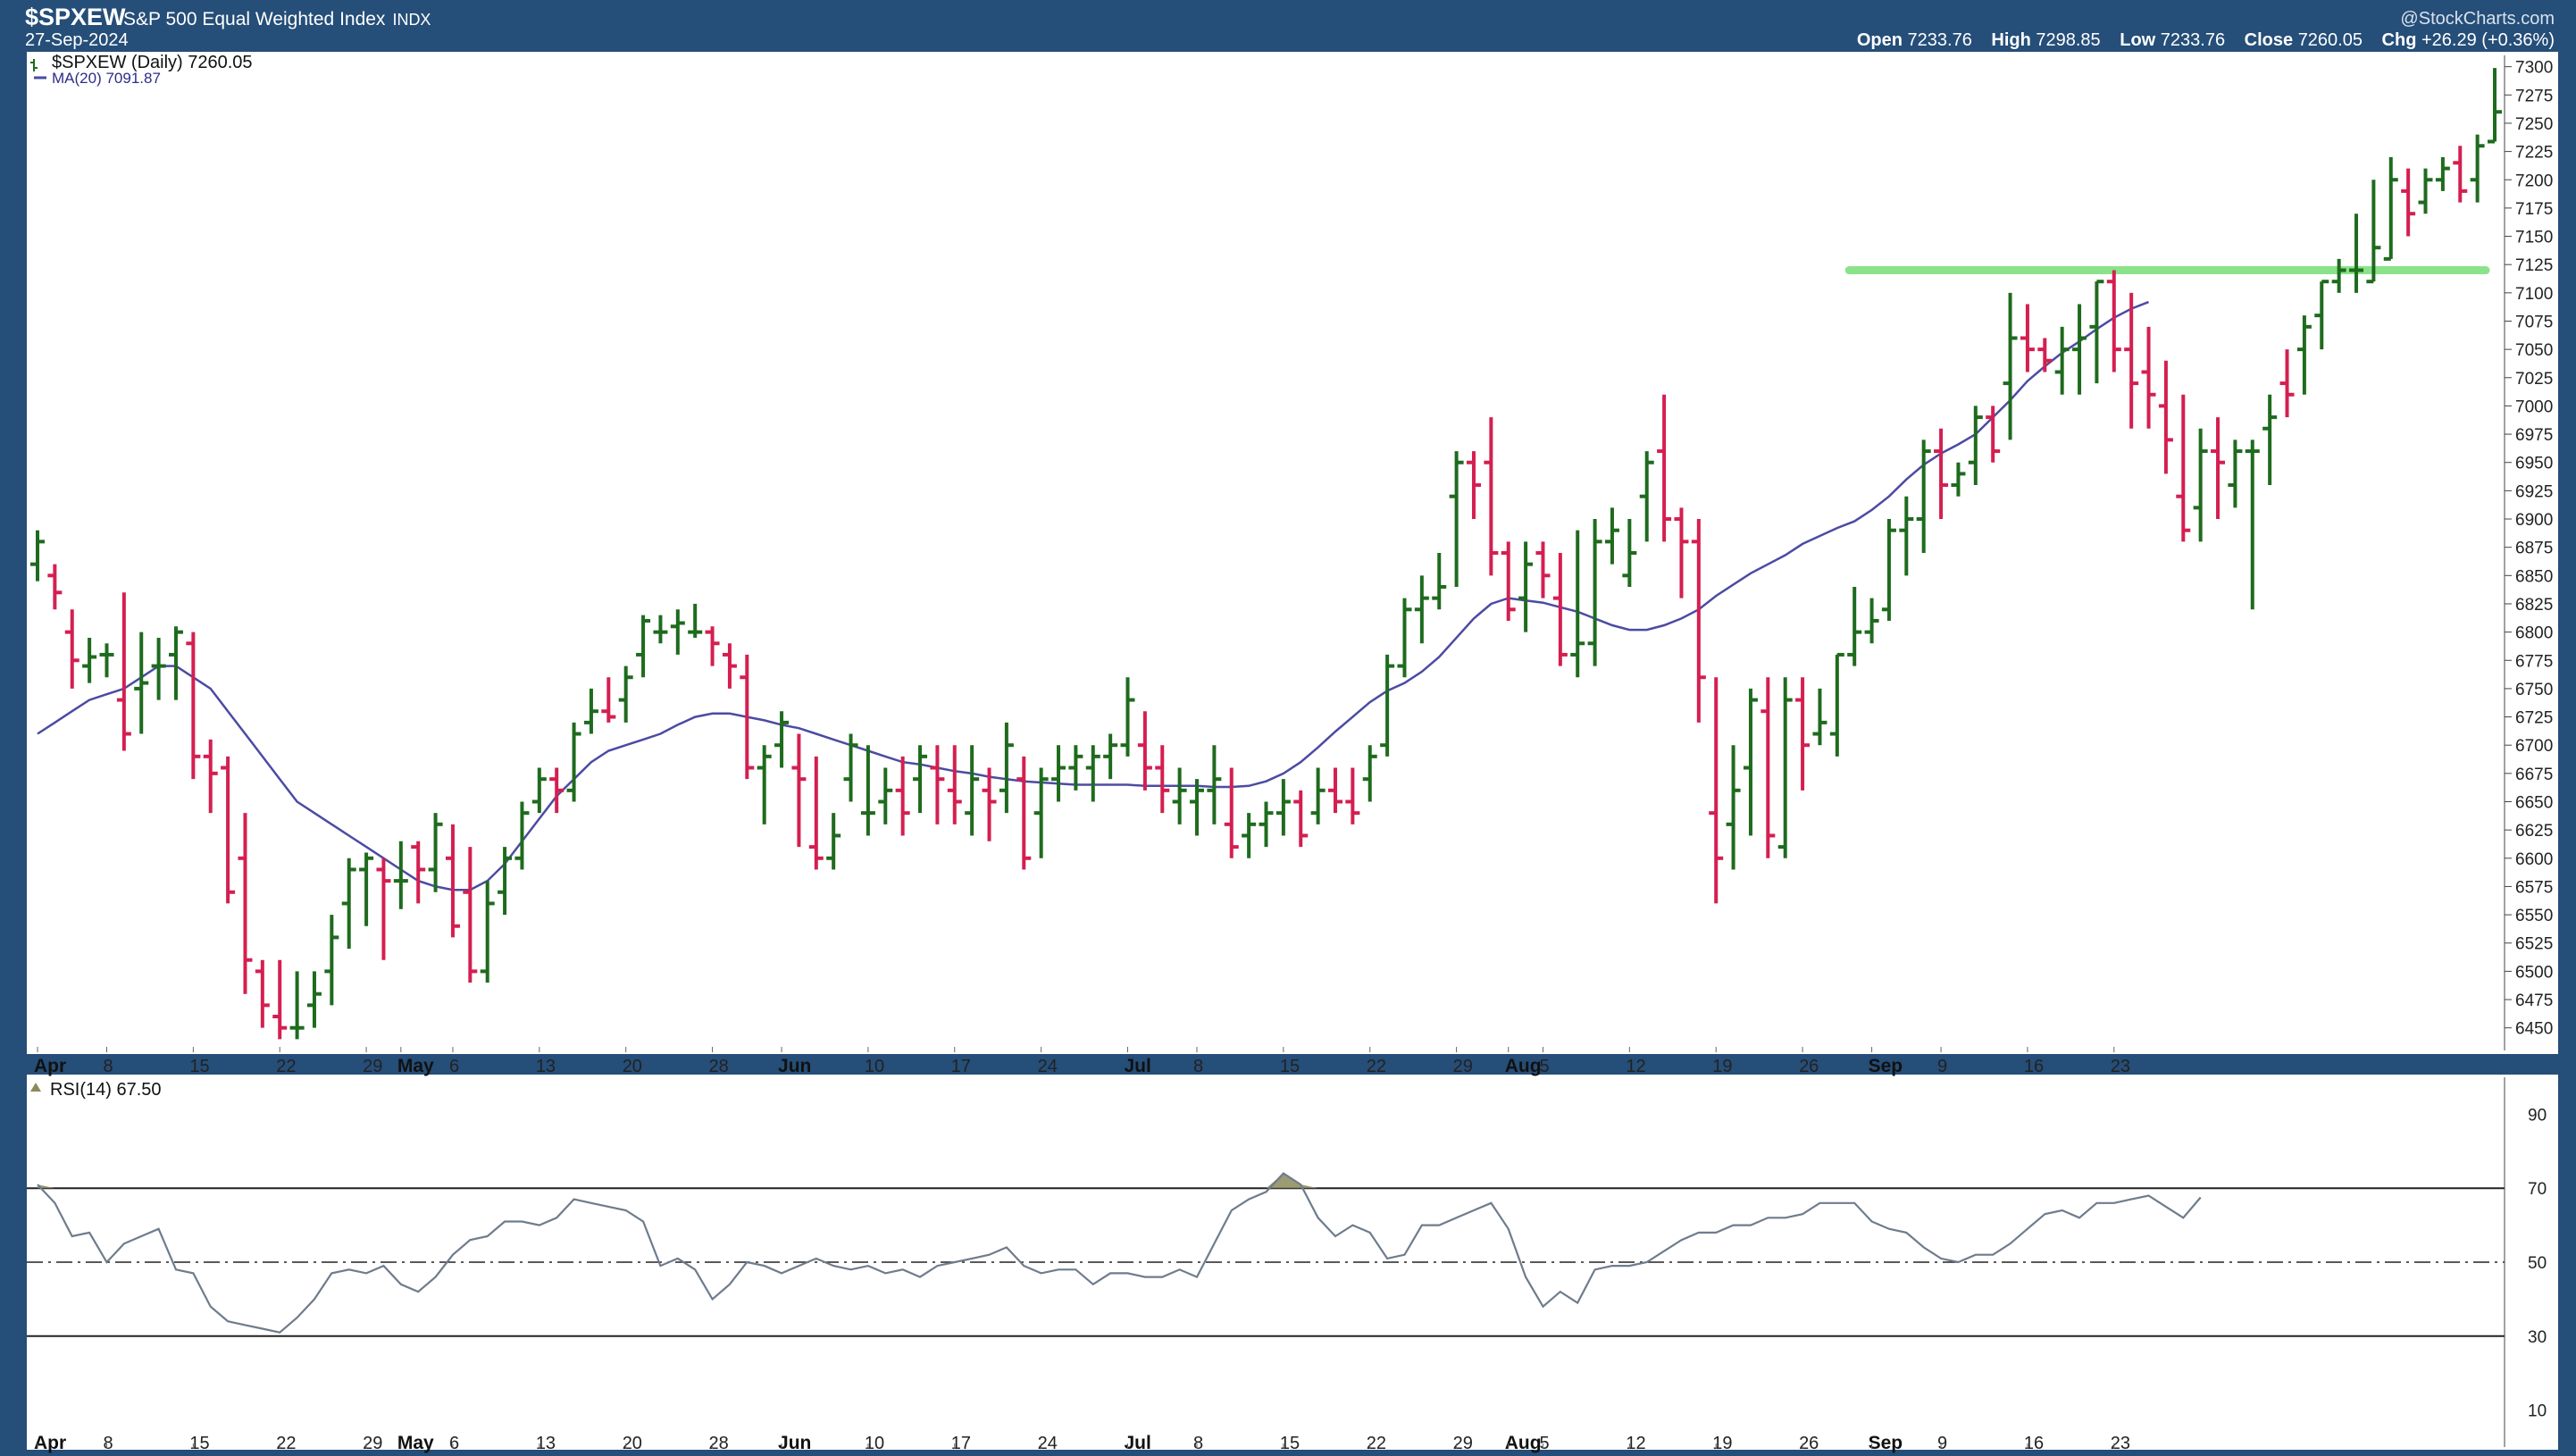  I want to click on rsi-x-tick-label: Sep, so click(1886, 1443).